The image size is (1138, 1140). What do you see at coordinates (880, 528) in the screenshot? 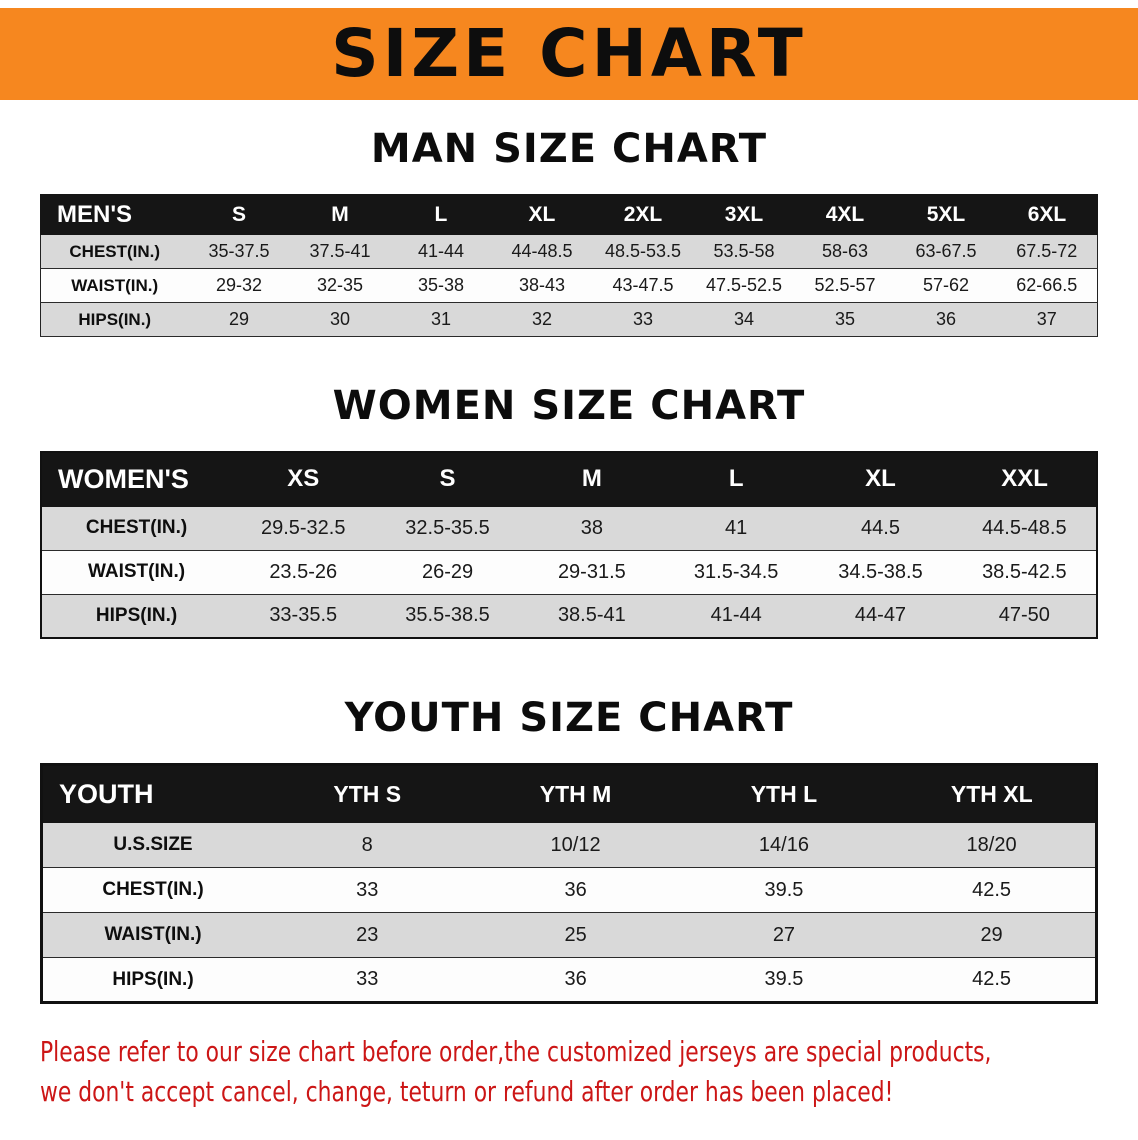
I see `table-cell: 44.5` at bounding box center [880, 528].